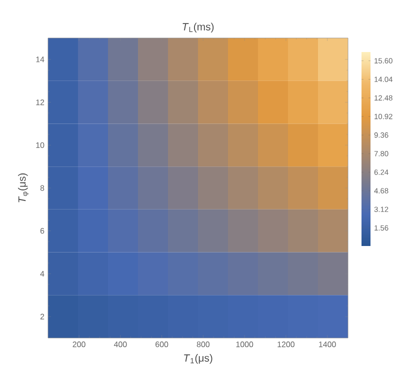 This screenshot has height=376, width=415. What do you see at coordinates (198, 27) in the screenshot?
I see `chart-title: T$_{L}$(ms)` at bounding box center [198, 27].